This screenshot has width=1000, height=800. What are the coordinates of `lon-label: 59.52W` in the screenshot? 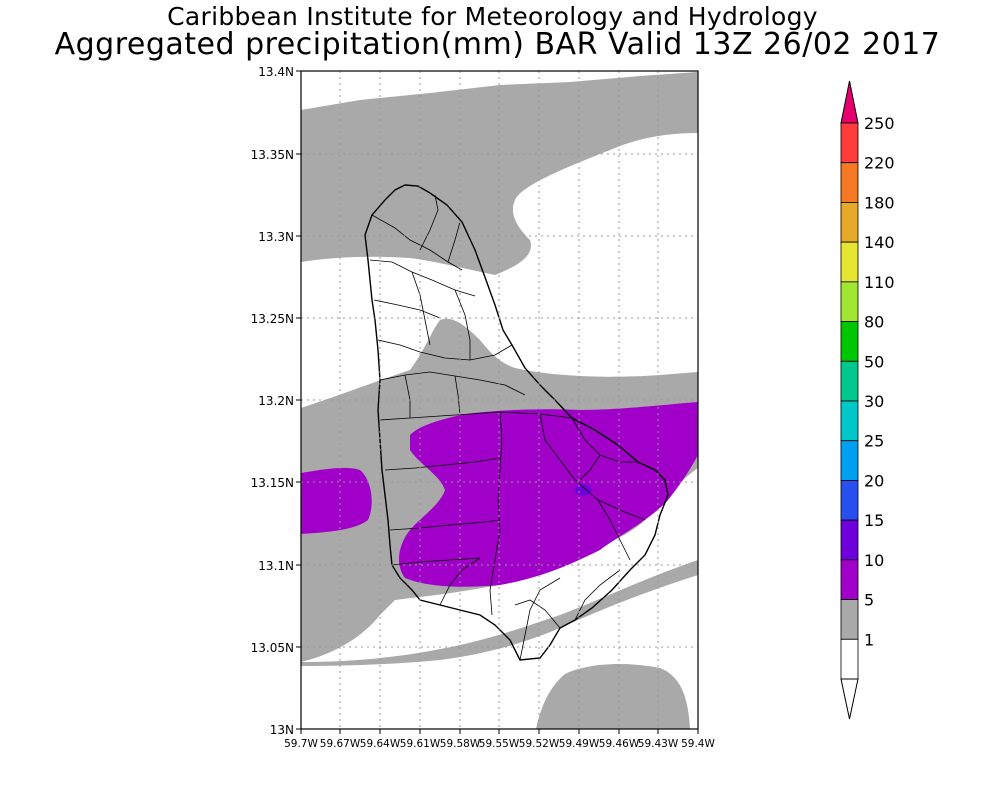 It's located at (539, 744).